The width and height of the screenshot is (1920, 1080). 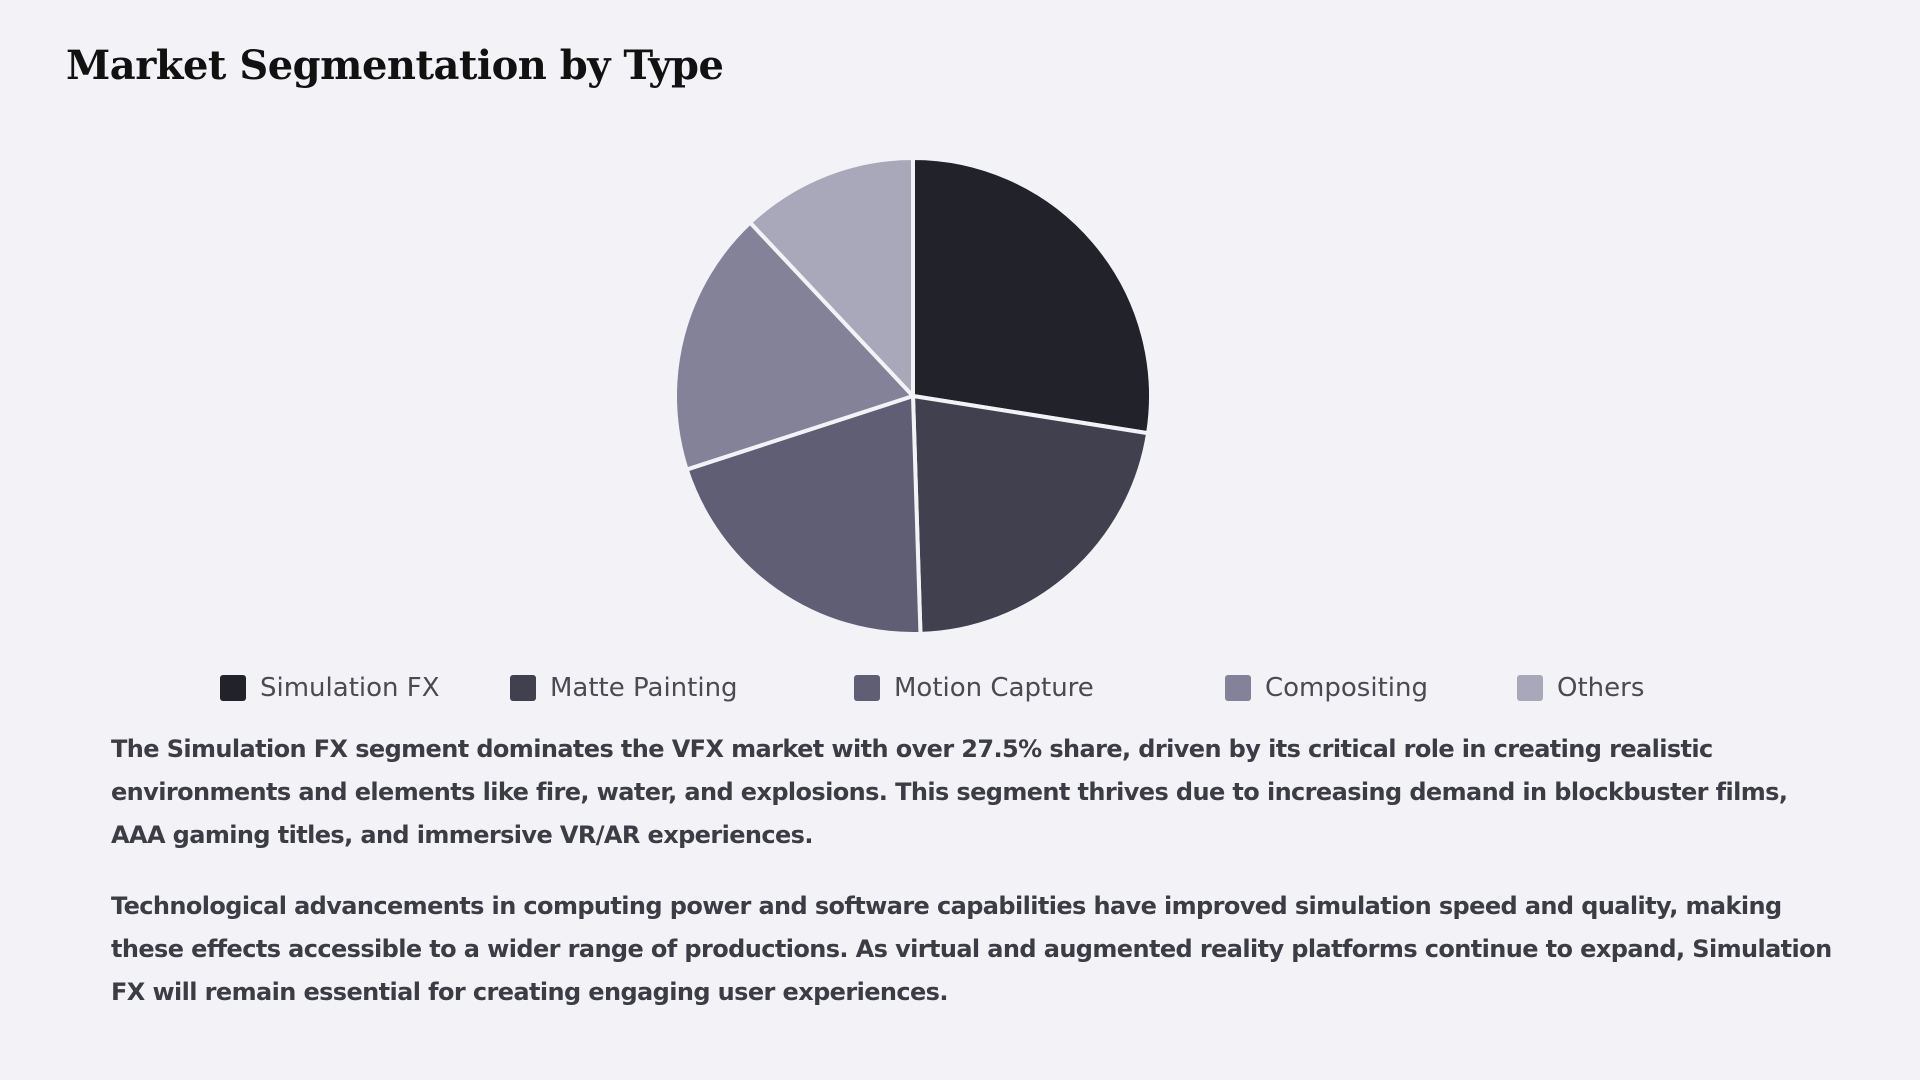 I want to click on pie-slice-compositing, so click(x=794, y=346).